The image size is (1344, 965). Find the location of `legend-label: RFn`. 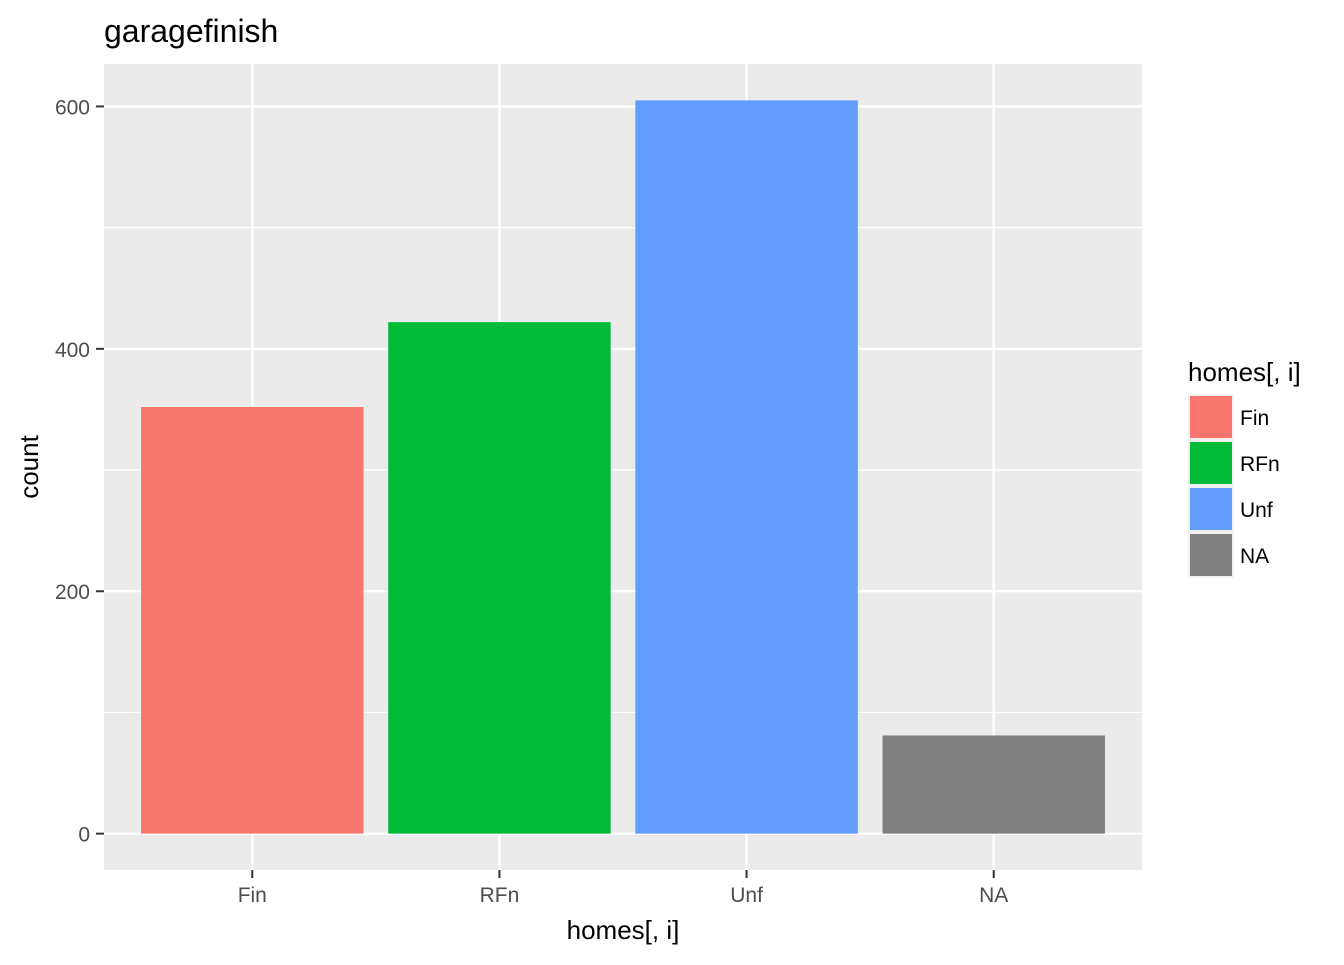

legend-label: RFn is located at coordinates (1260, 464).